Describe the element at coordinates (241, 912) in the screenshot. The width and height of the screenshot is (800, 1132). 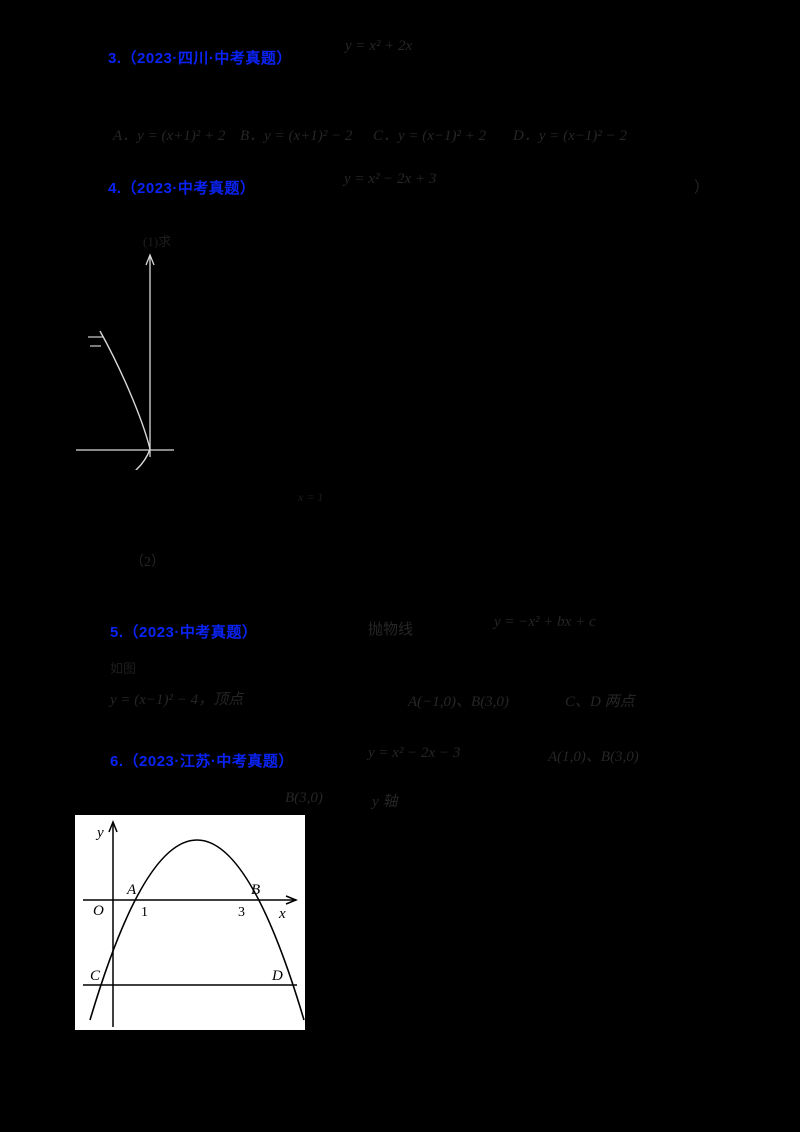
I see `fig-tick-3: 3` at that location.